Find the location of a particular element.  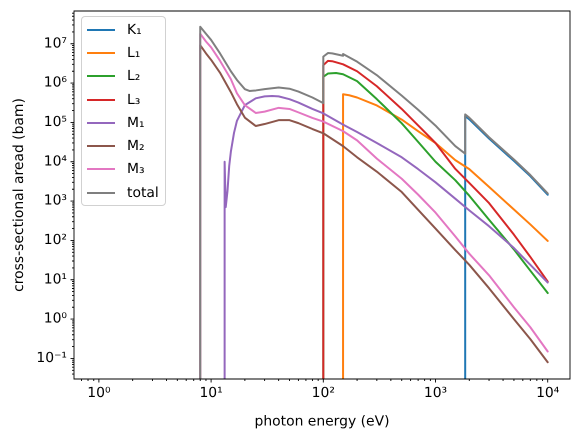

legend-label: L₂ is located at coordinates (133, 76).